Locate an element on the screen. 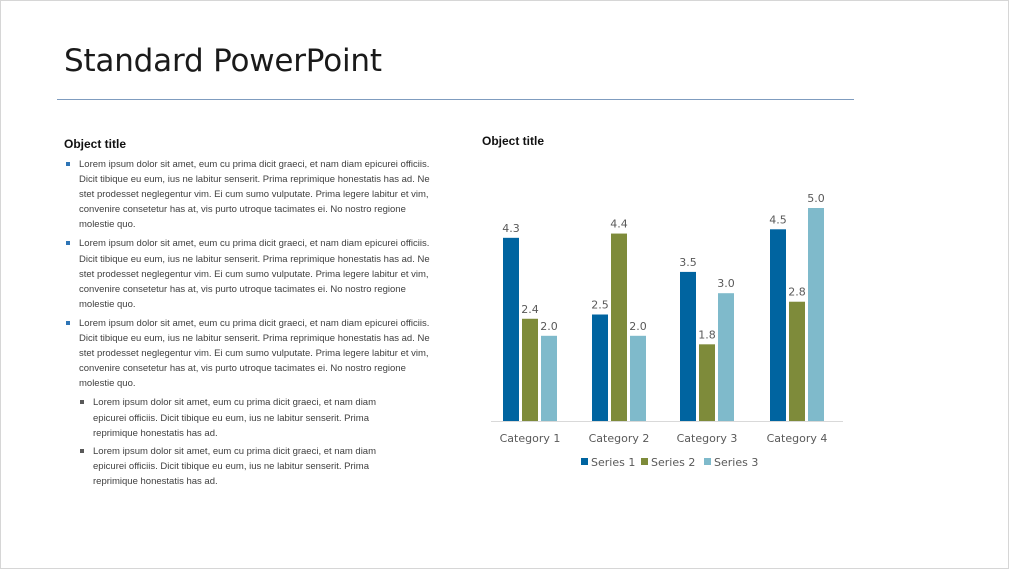 This screenshot has height=569, width=1009. category-tick-label: Category 3 is located at coordinates (707, 438).